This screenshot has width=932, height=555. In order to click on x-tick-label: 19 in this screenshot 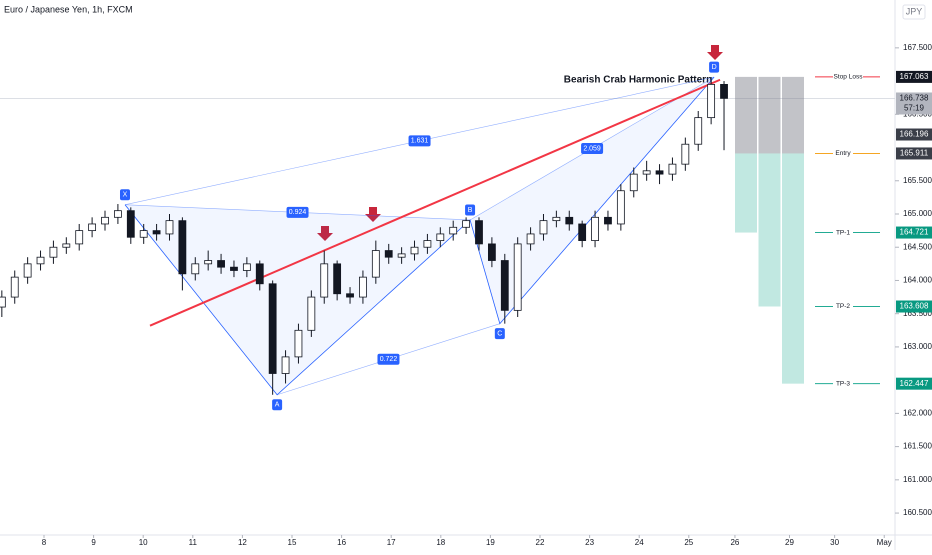, I will do `click(490, 542)`.